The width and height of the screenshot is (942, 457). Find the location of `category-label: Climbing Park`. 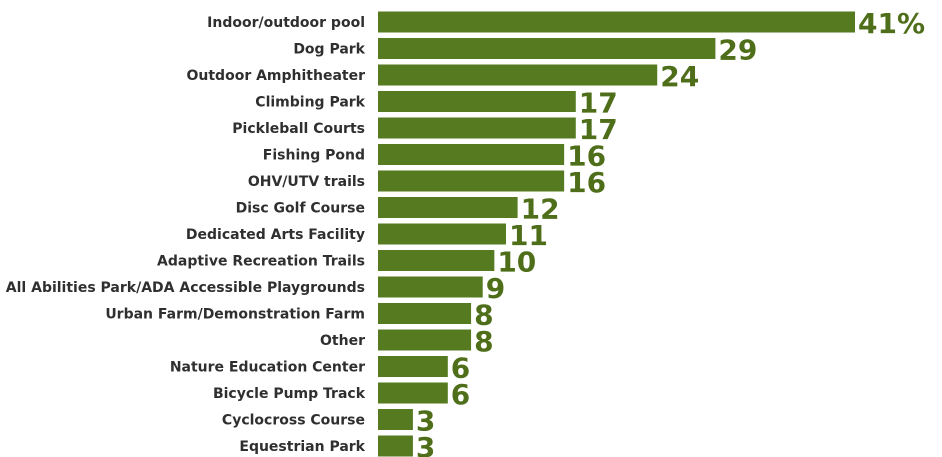

category-label: Climbing Park is located at coordinates (310, 103).